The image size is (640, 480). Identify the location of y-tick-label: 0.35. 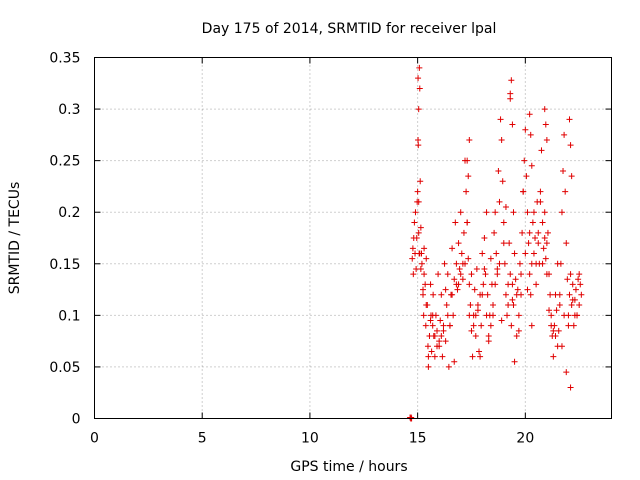
(64, 59).